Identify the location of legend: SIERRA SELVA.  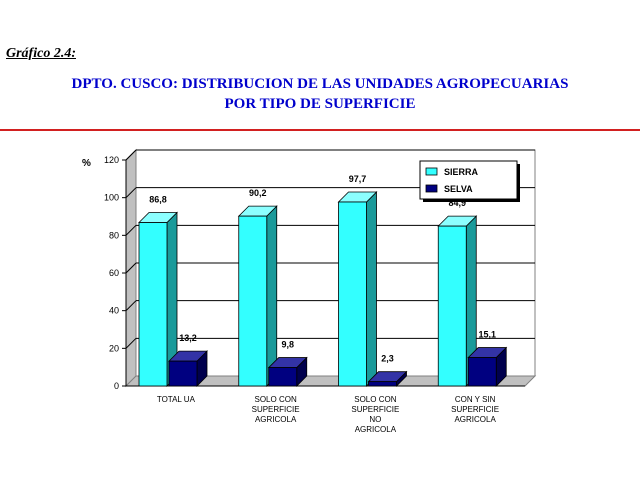
(469, 181).